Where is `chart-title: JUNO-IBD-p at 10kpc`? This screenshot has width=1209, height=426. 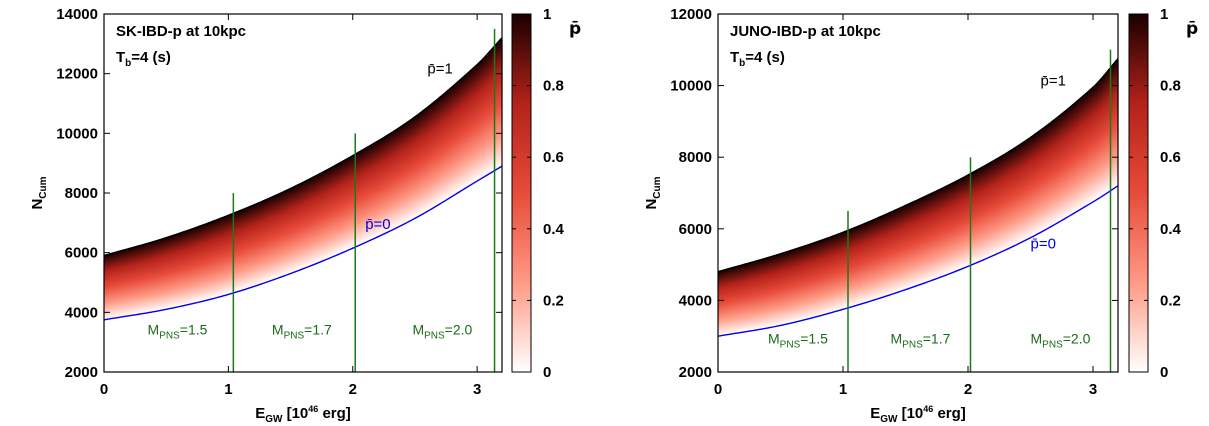 chart-title: JUNO-IBD-p at 10kpc is located at coordinates (805, 31).